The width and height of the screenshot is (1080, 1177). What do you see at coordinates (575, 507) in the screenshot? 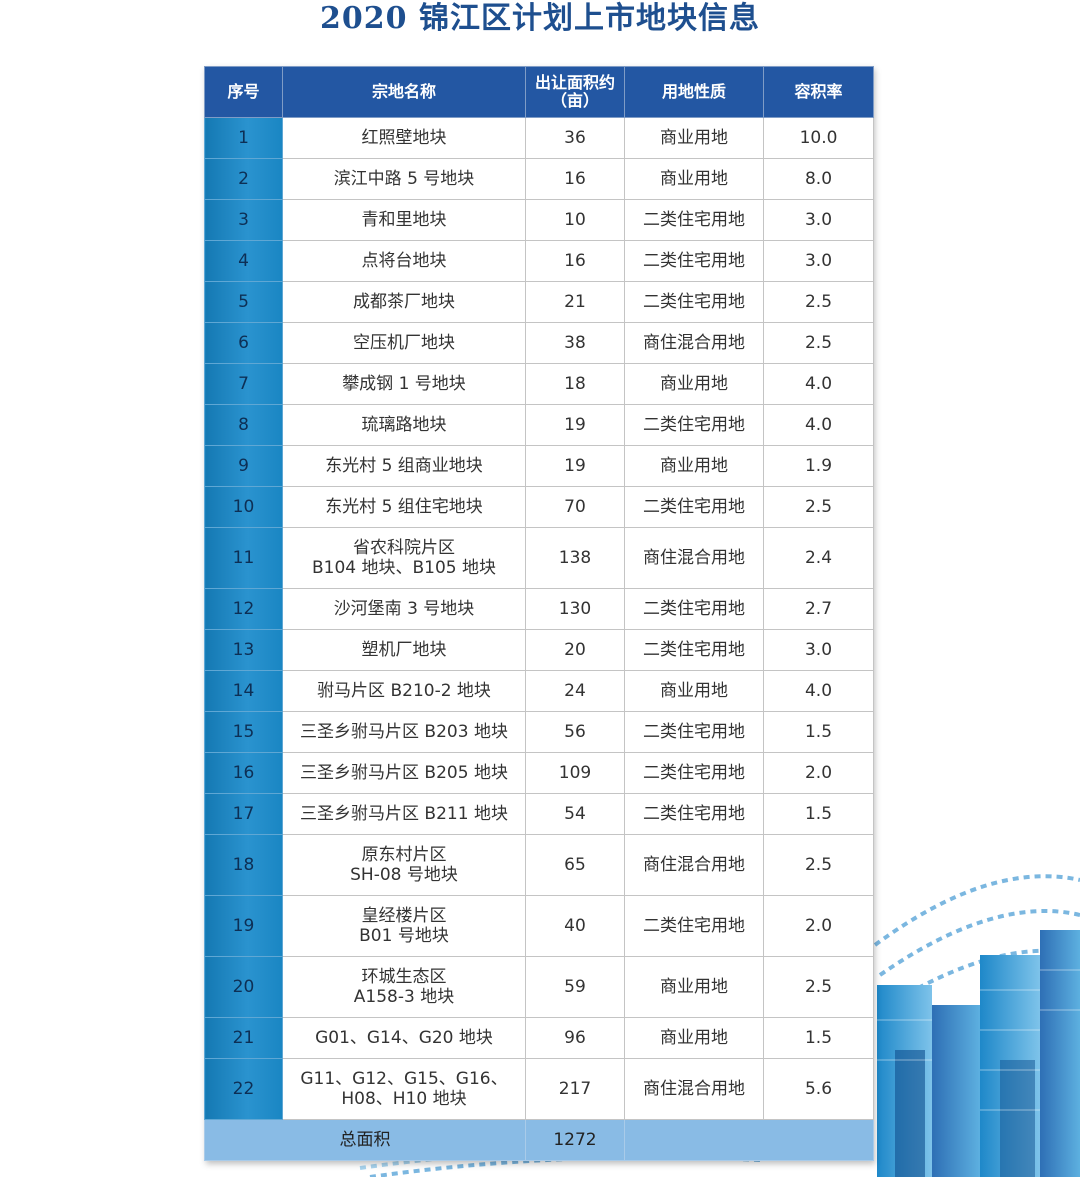
I see `row-area: 70` at bounding box center [575, 507].